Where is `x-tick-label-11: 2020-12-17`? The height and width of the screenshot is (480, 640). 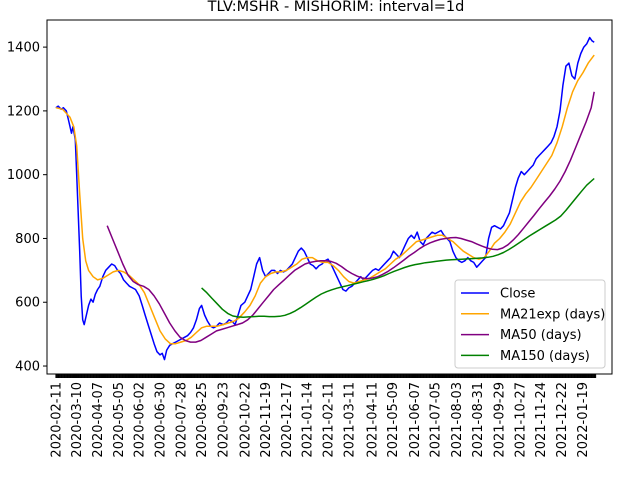 x-tick-label-11: 2020-12-17 is located at coordinates (287, 420).